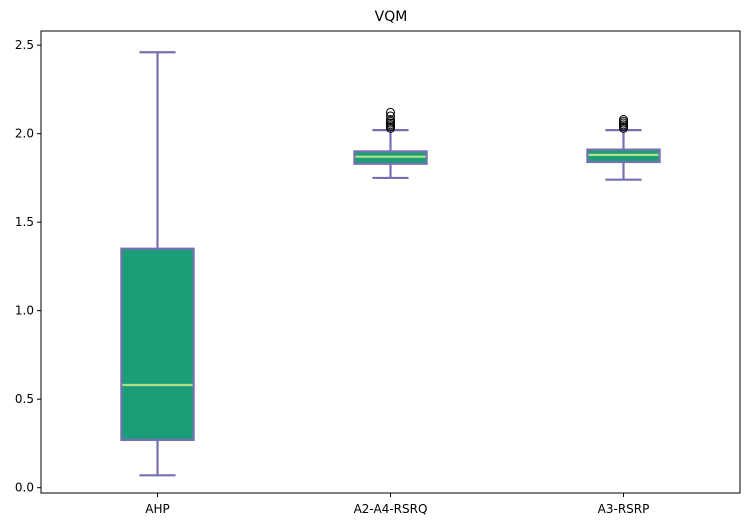  Describe the element at coordinates (157, 344) in the screenshot. I see `box-iqr` at that location.